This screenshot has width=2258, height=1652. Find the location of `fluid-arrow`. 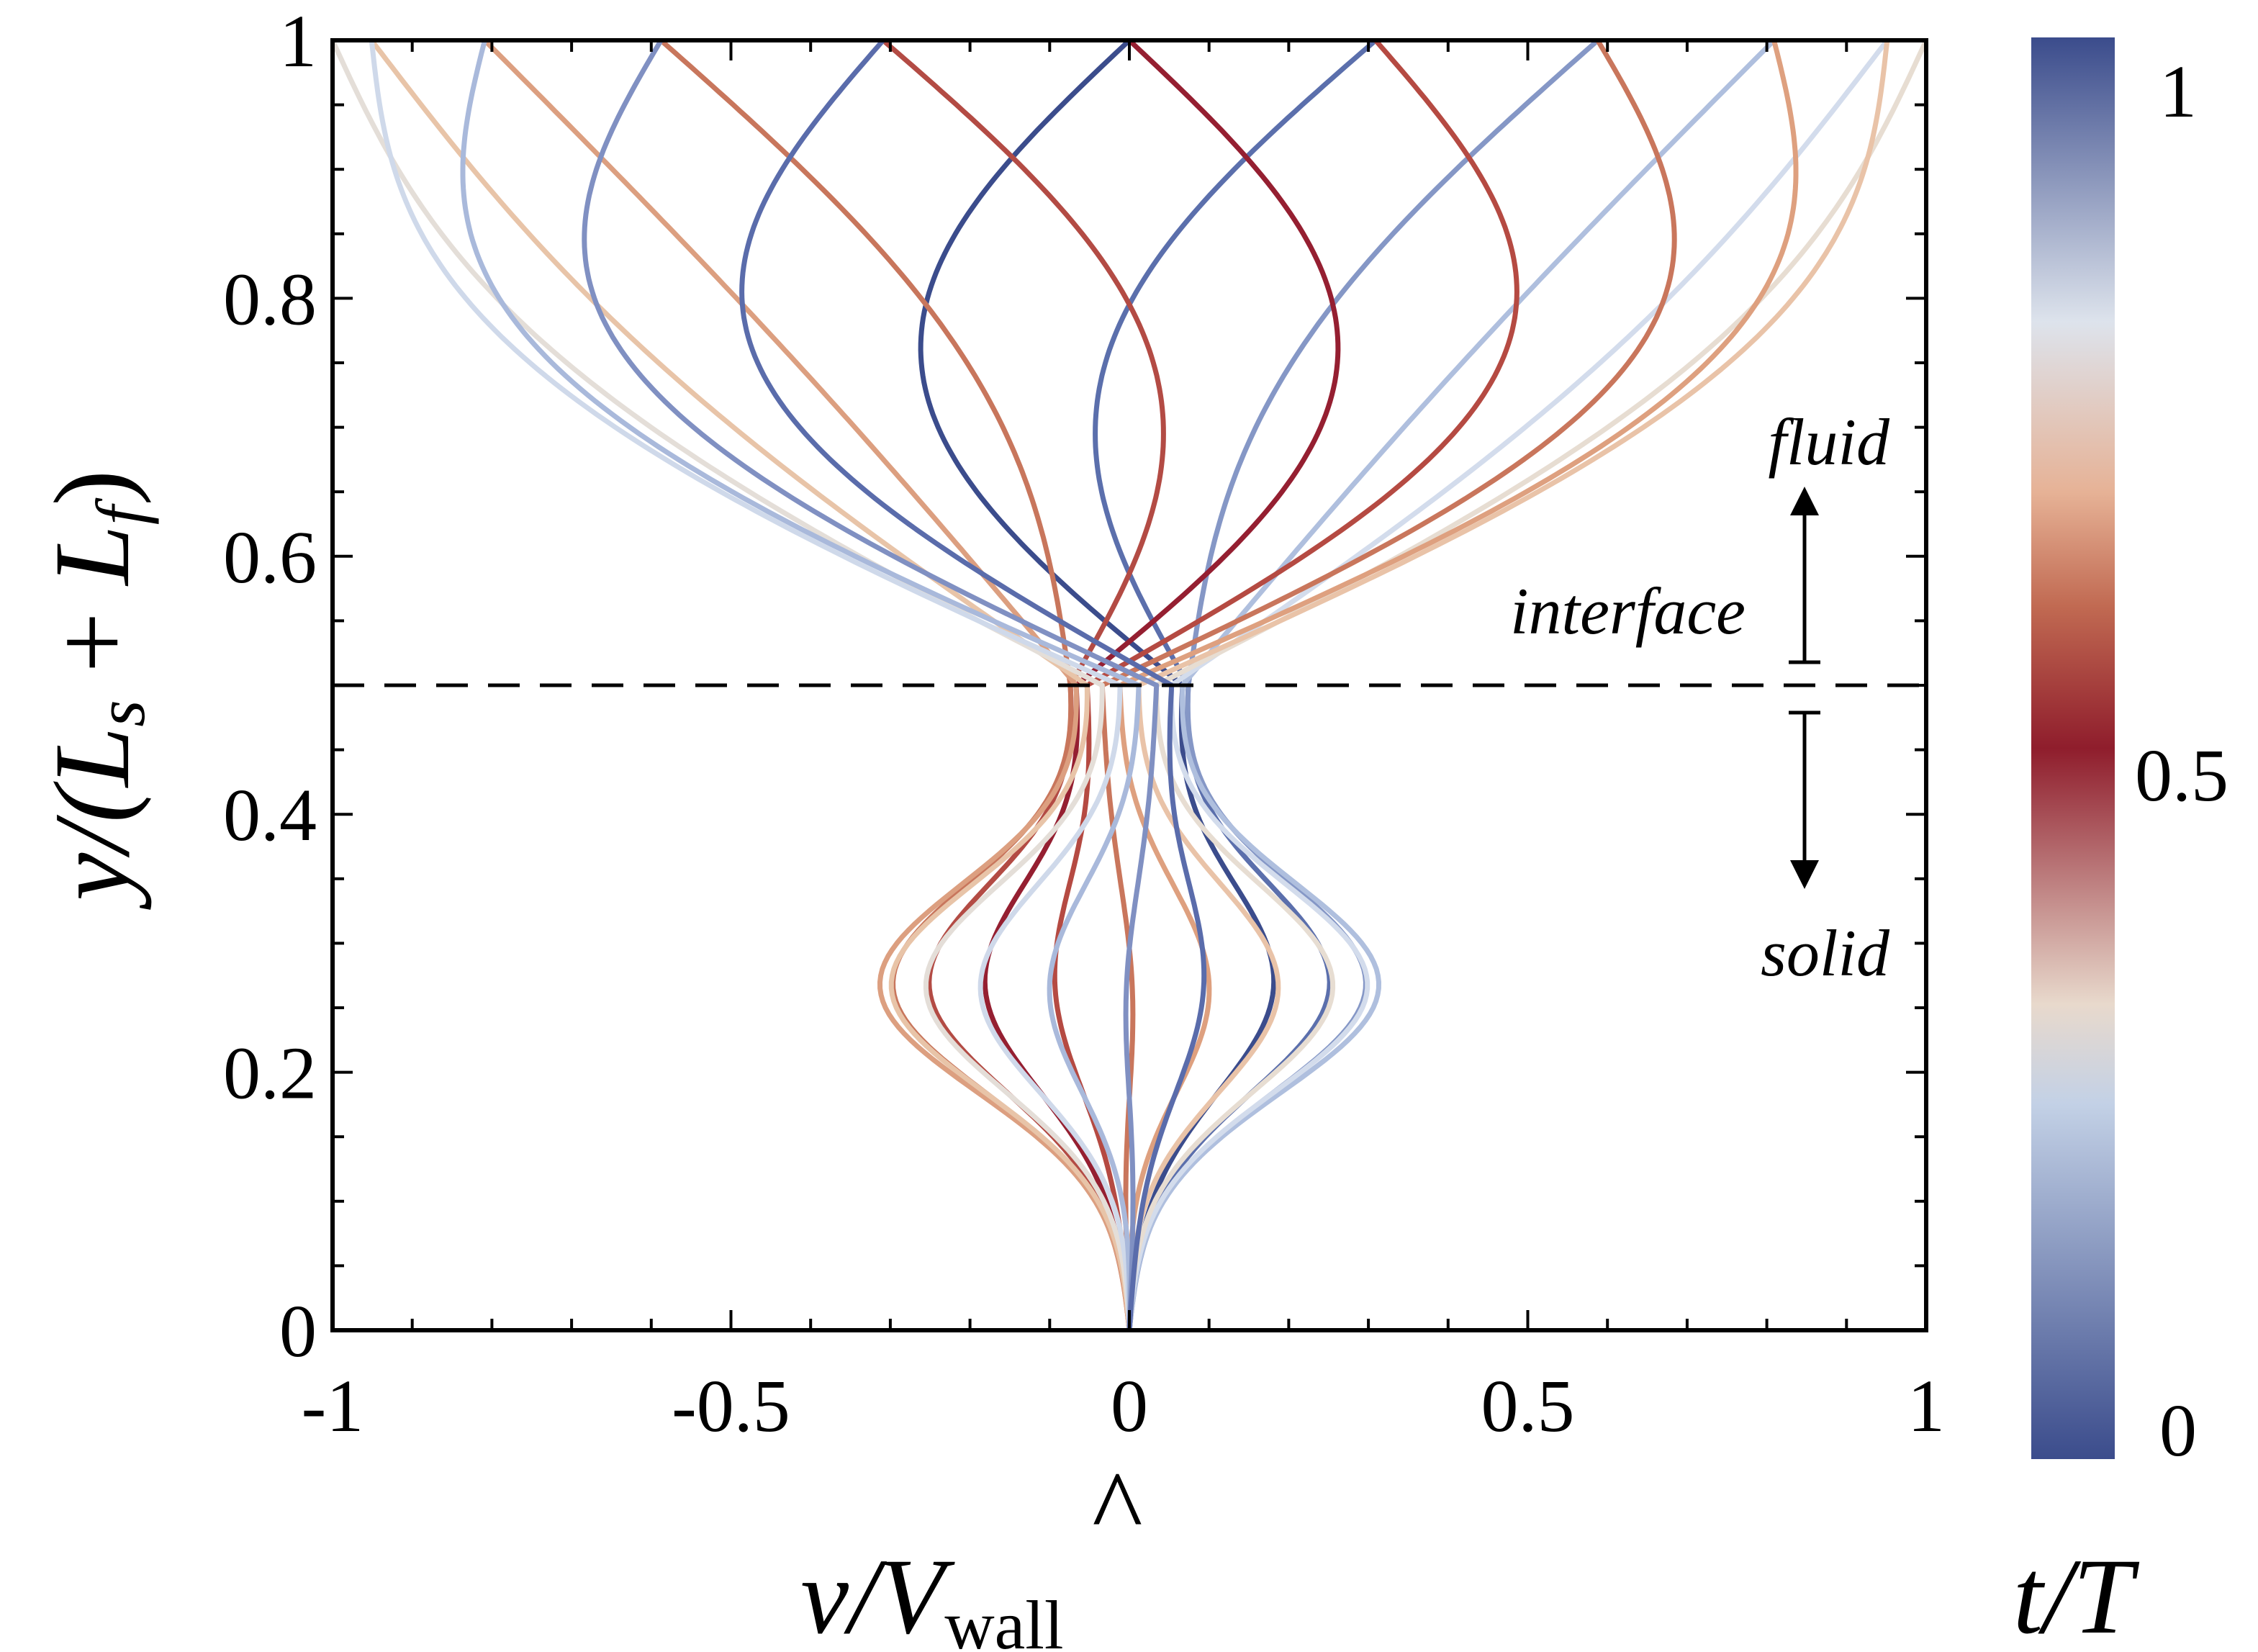

fluid-arrow is located at coordinates (1804, 575).